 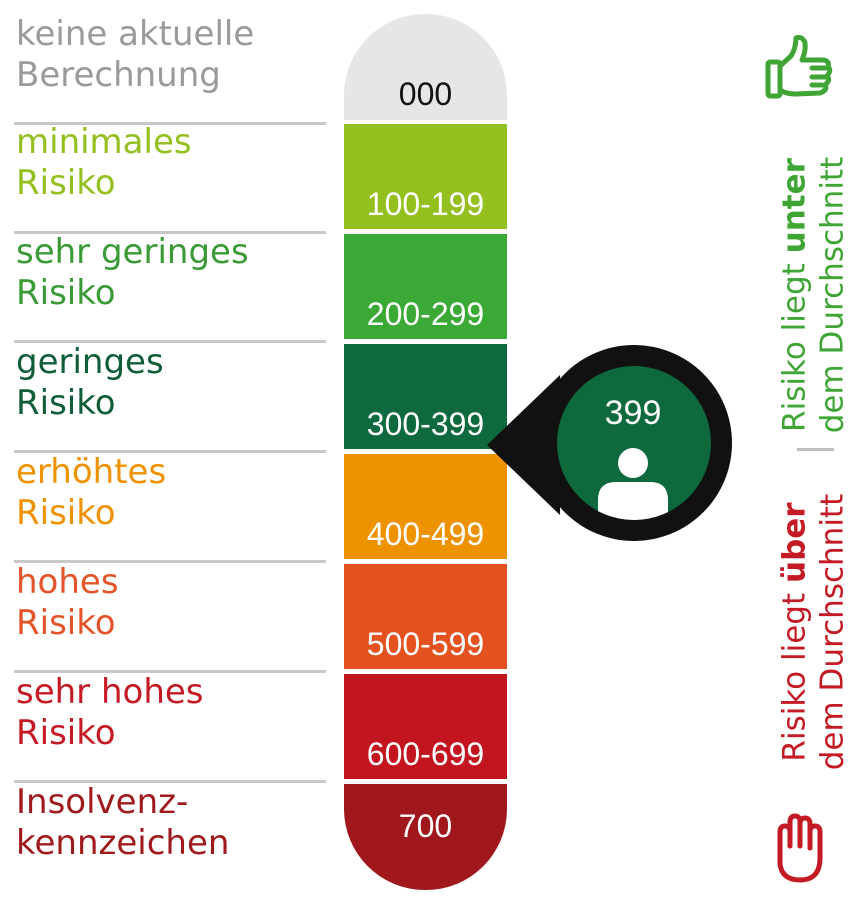 I want to click on level-label: minimales Risiko, so click(x=104, y=163).